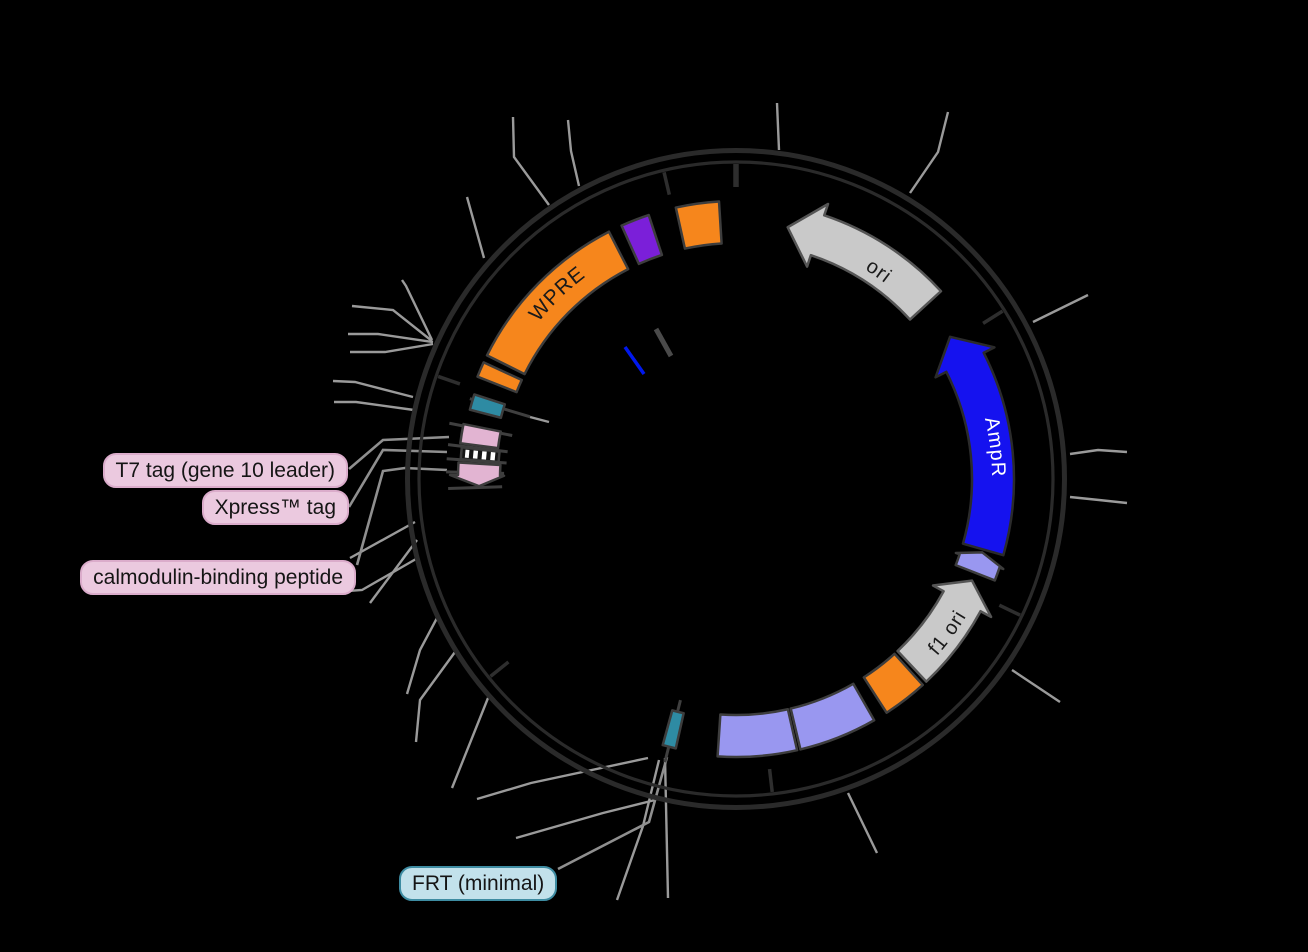  Describe the element at coordinates (757, 733) in the screenshot. I see `feature-periwinkle-segment-a` at that location.